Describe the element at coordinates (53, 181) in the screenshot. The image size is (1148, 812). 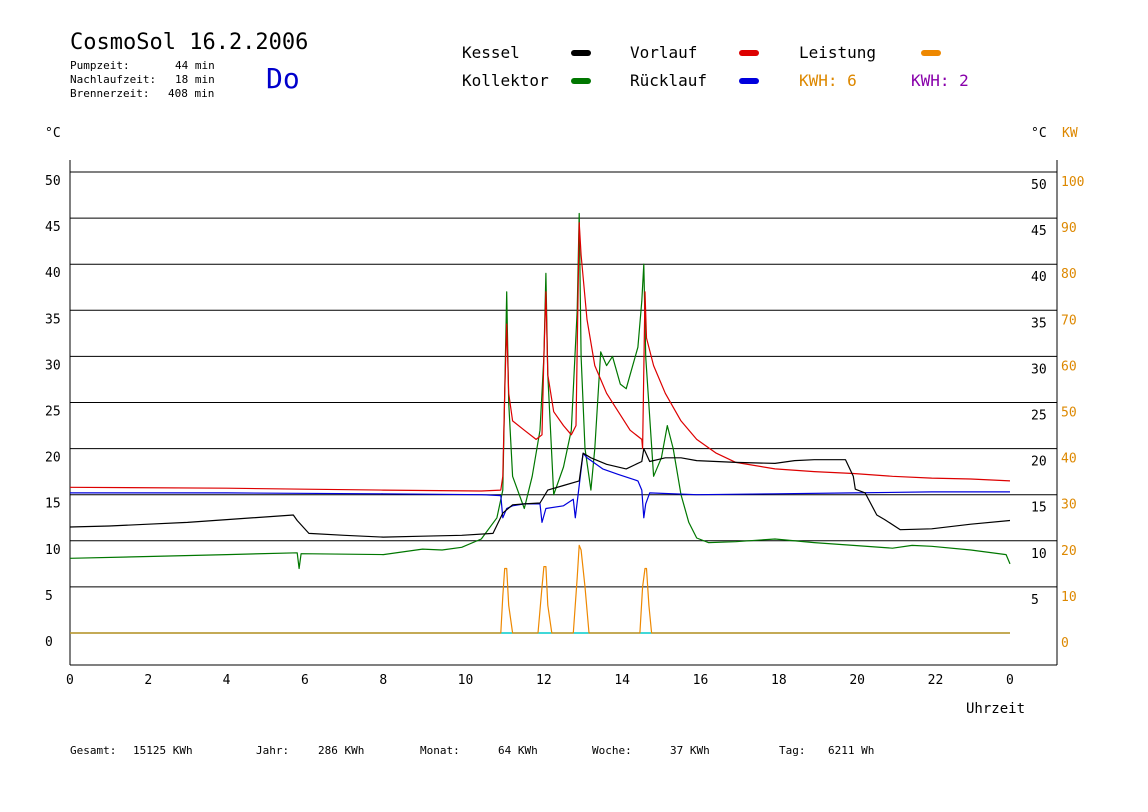
I see `y-tick-left: 50` at that location.